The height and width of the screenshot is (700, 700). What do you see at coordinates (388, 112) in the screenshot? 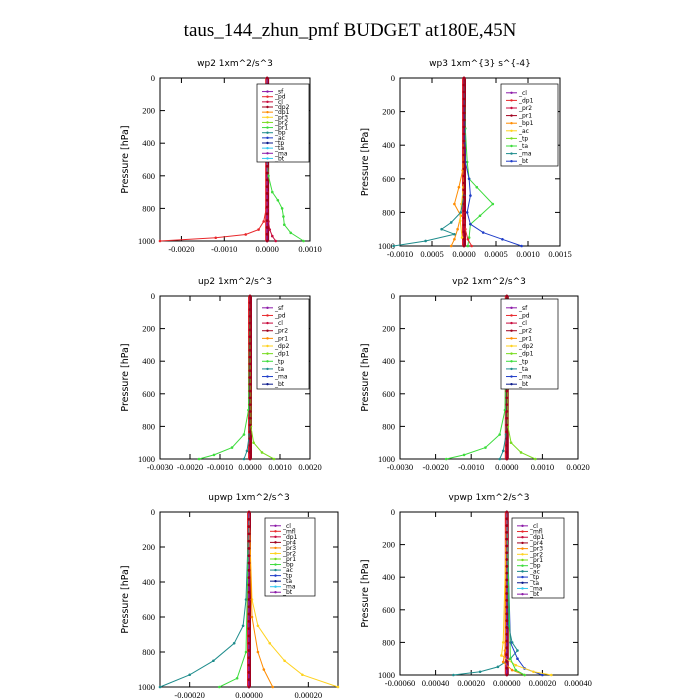
I see `panel-2-ytick-label: 200` at bounding box center [388, 112].